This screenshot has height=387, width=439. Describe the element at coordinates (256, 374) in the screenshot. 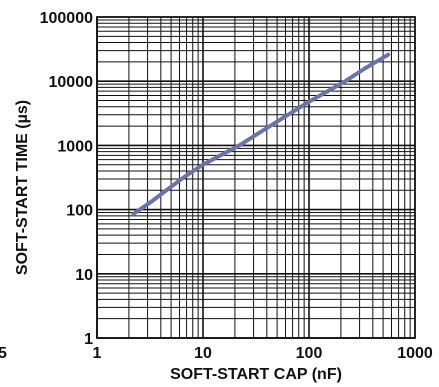

I see `x-axis-title: SOFT-START CAP (nF)` at that location.